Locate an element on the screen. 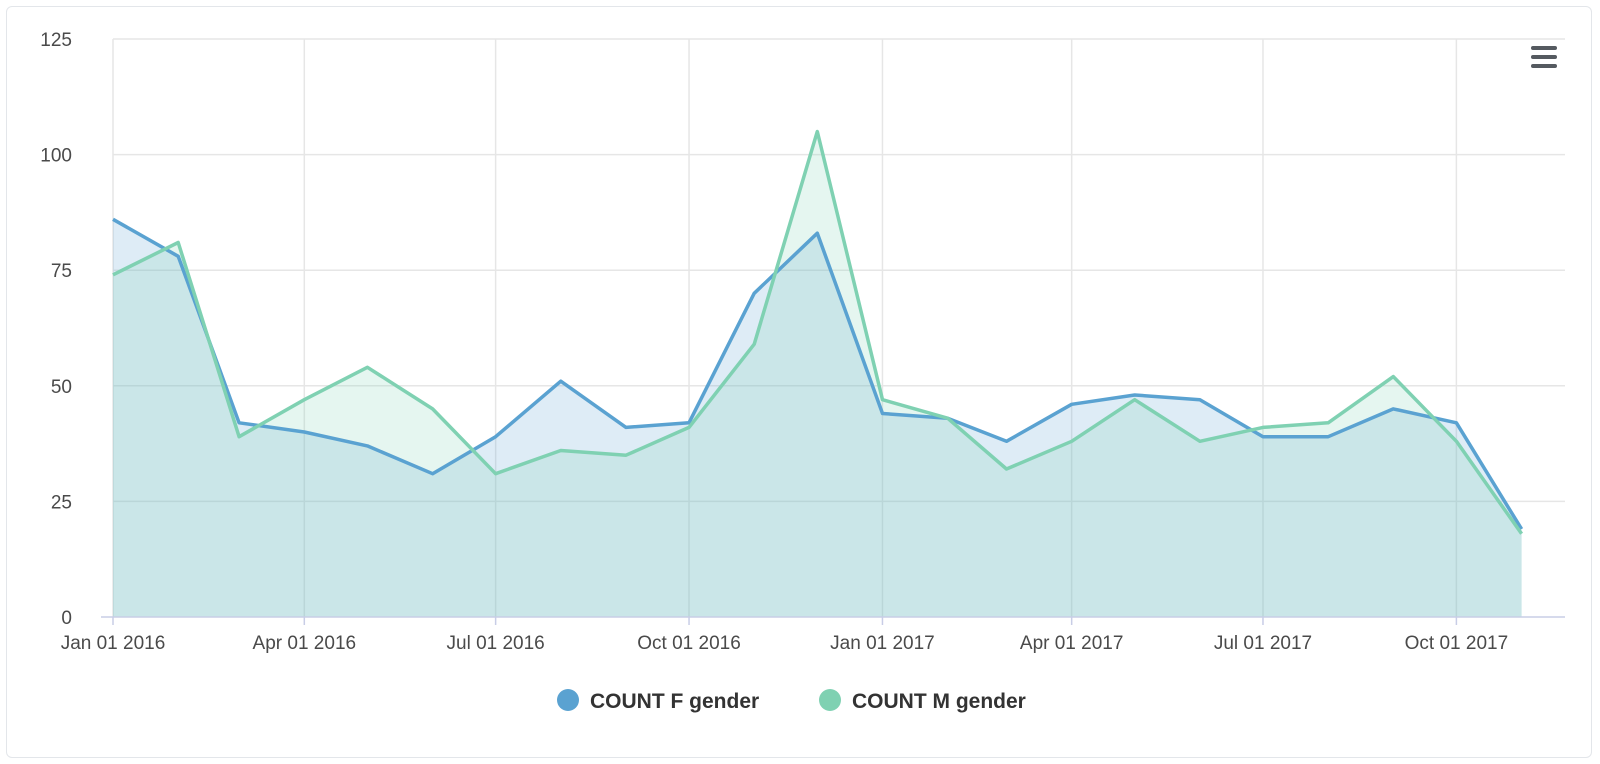  legend: COUNT F gender COUNT M gender is located at coordinates (791, 701).